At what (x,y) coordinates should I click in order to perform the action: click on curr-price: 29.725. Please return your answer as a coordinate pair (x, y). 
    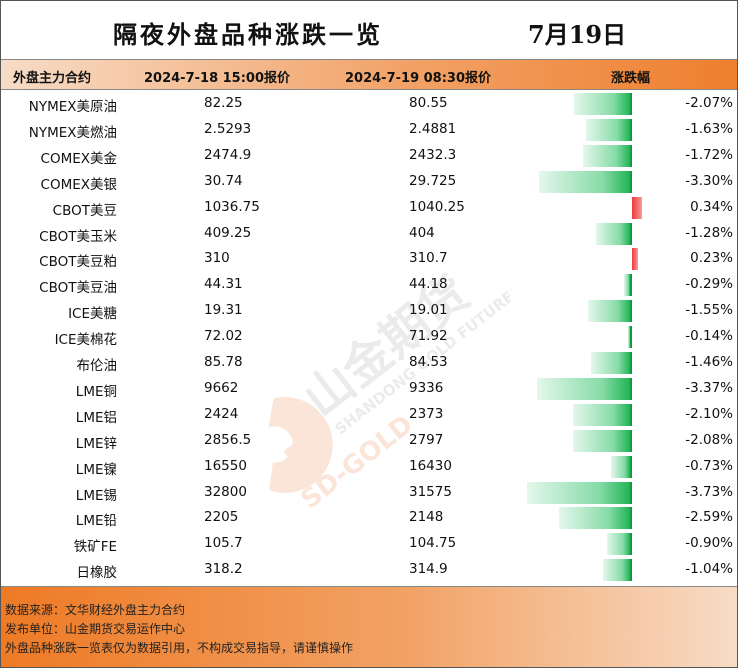
    Looking at the image, I should click on (433, 180).